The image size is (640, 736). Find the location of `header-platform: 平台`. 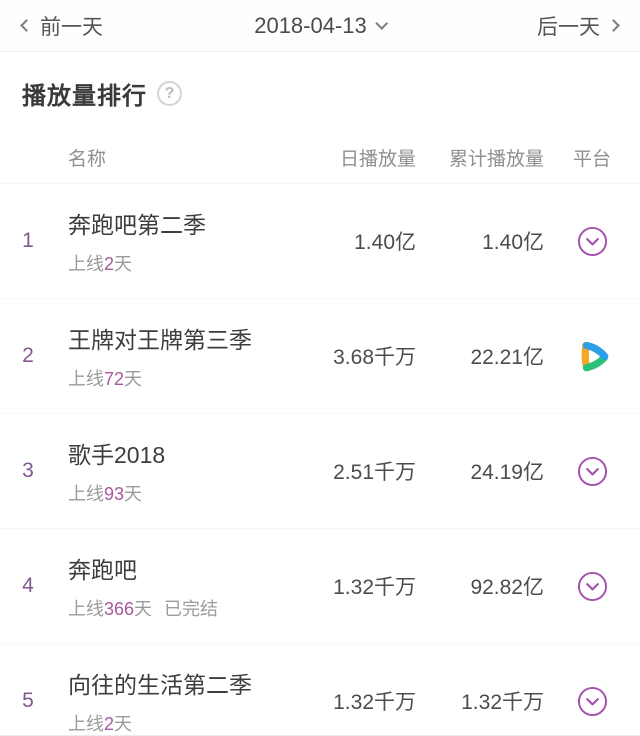

header-platform: 平台 is located at coordinates (591, 159).